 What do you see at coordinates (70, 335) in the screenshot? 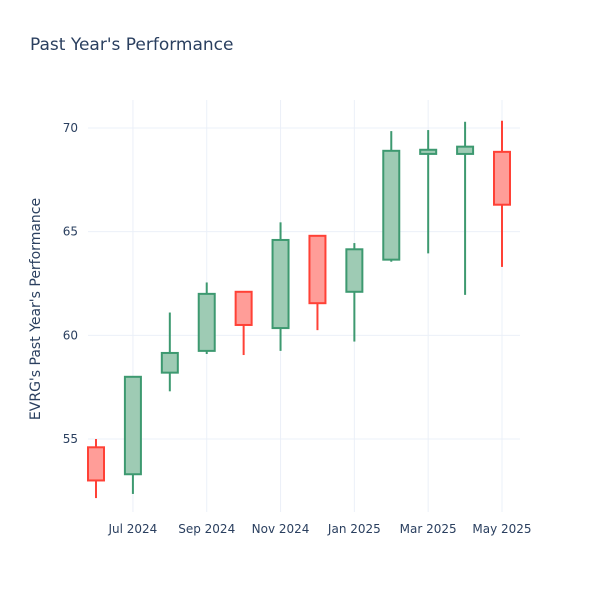
I see `y-tick-label: 60` at bounding box center [70, 335].